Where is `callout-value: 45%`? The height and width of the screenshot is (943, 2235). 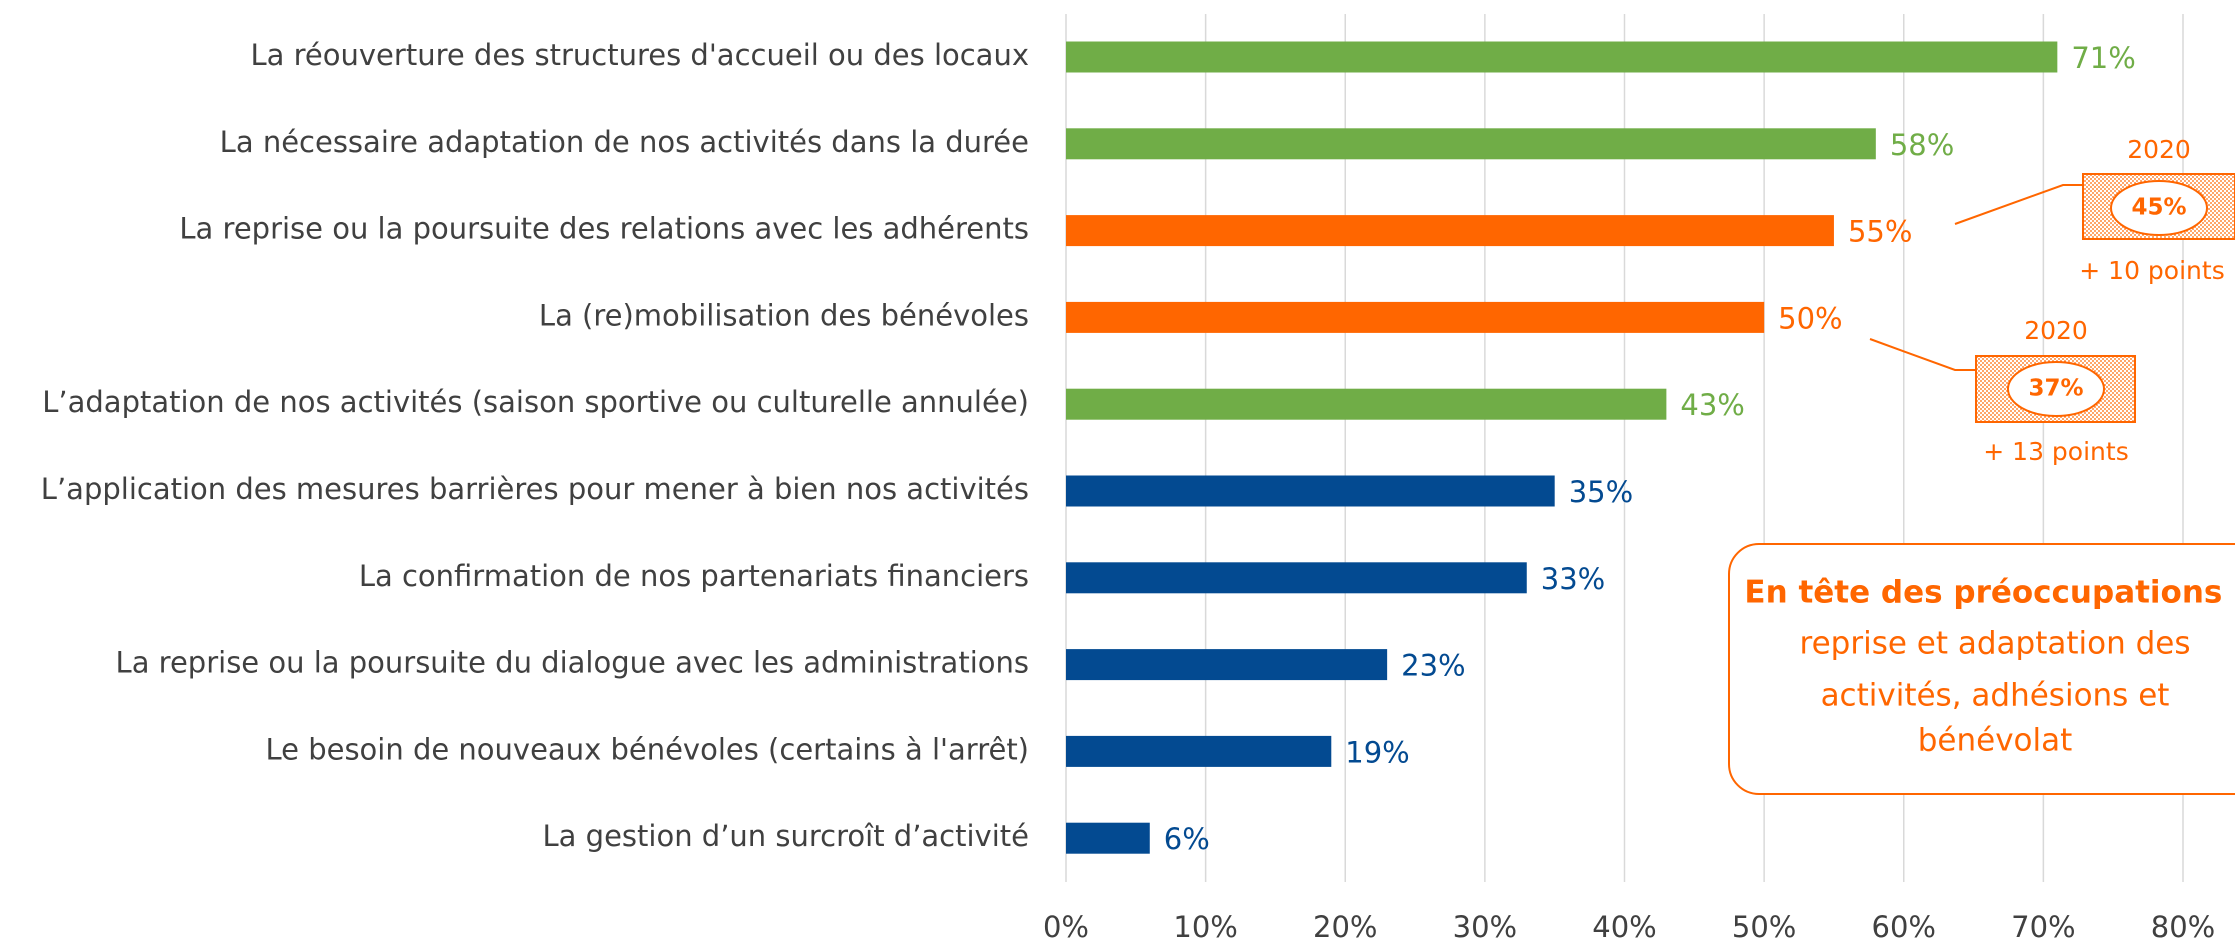 callout-value: 45% is located at coordinates (2158, 208).